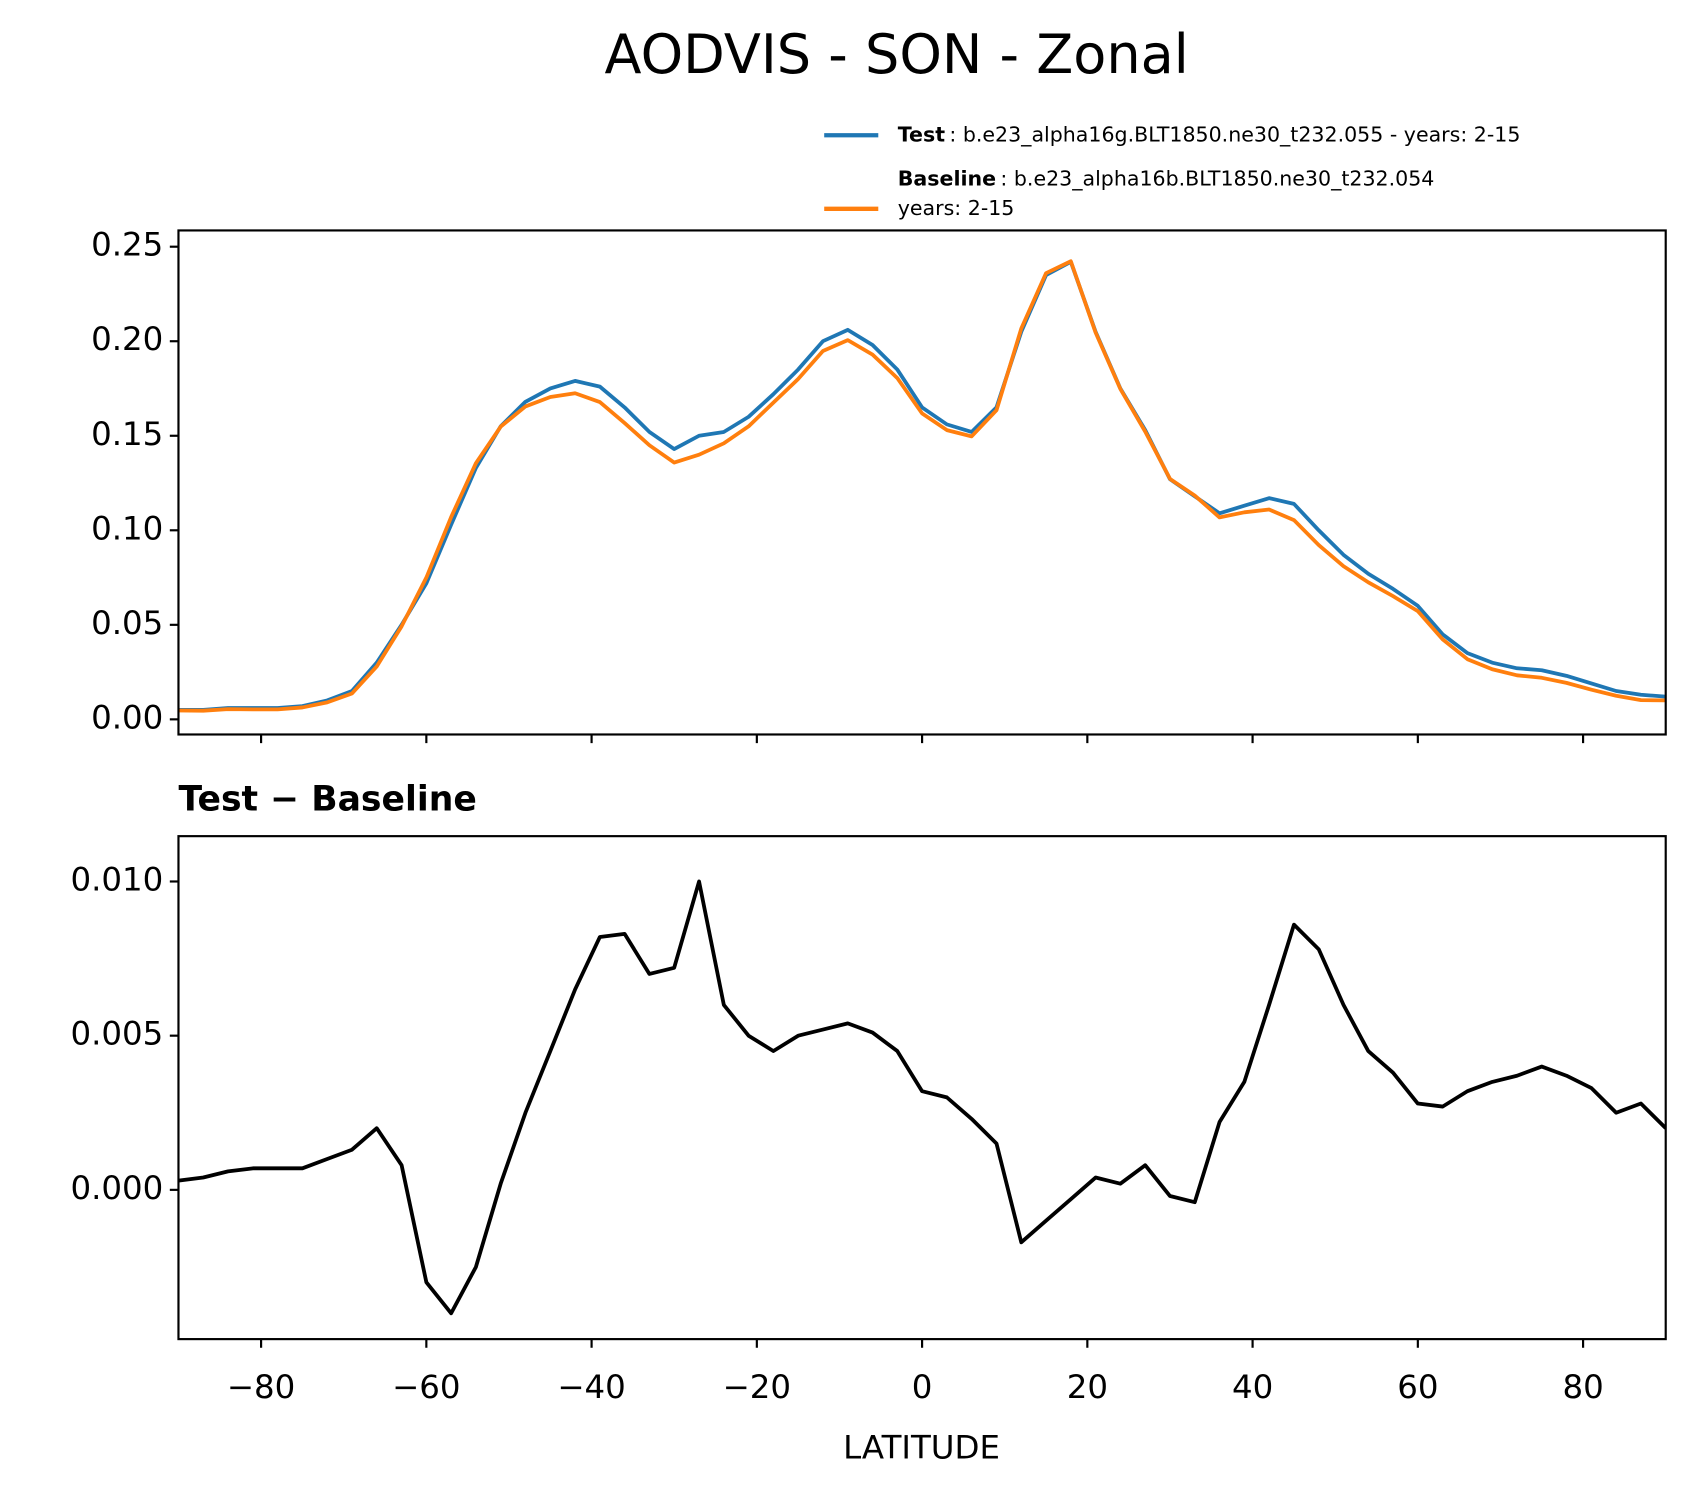 The image size is (1696, 1496). What do you see at coordinates (261, 1387) in the screenshot?
I see `x-tick-label: −80` at bounding box center [261, 1387].